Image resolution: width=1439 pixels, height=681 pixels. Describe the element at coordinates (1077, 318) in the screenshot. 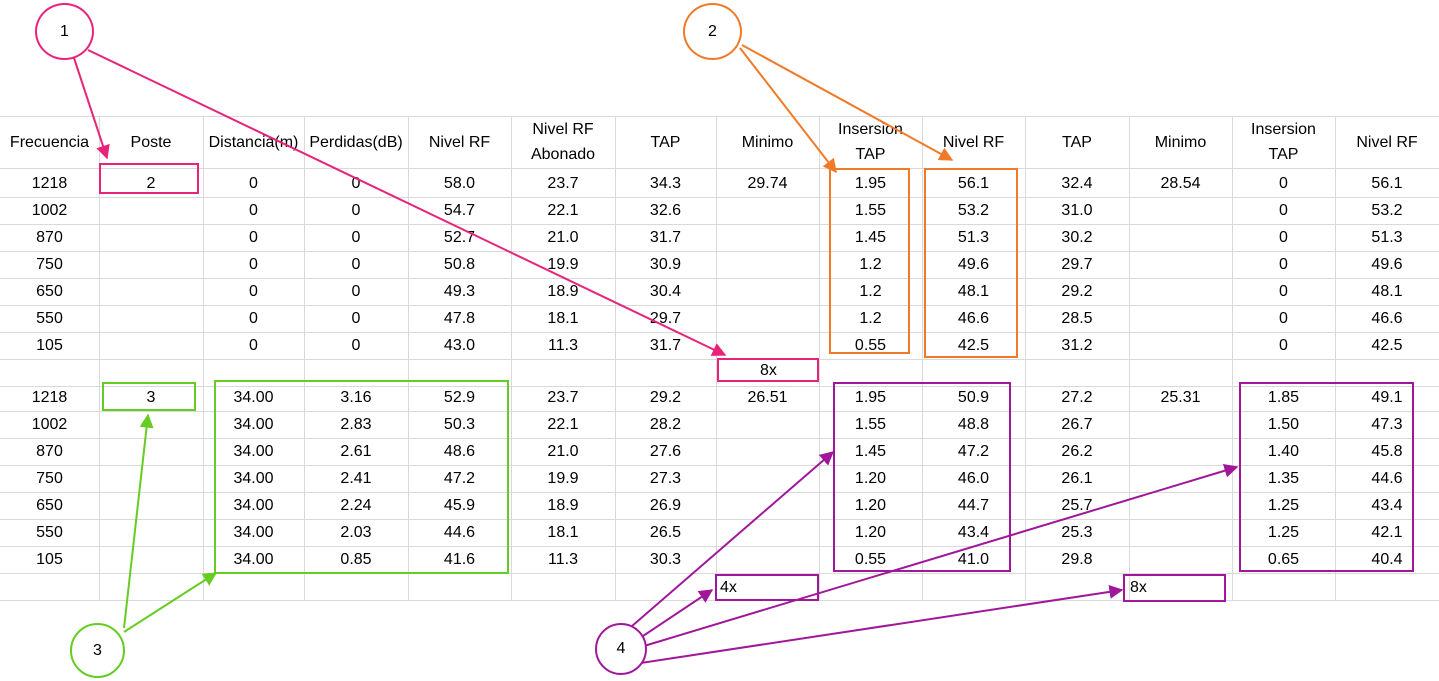

I see `table-cell: 28.5` at that location.